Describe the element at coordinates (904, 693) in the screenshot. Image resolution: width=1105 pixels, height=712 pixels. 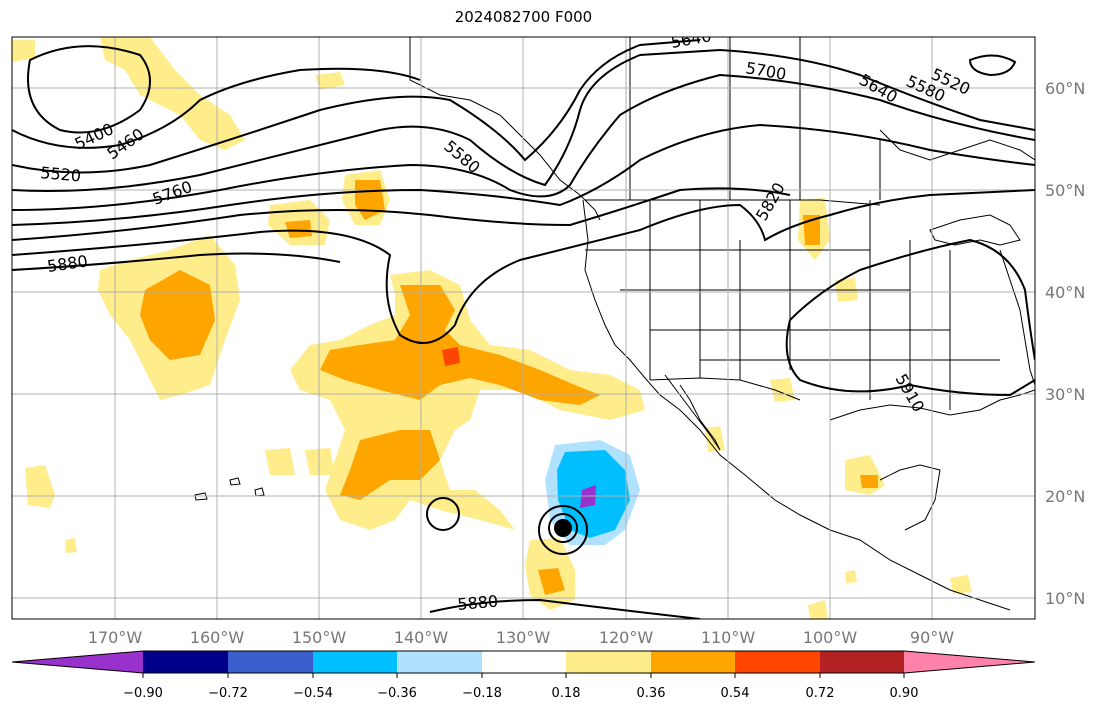
I see `colorbar-label-9: 0.90` at that location.